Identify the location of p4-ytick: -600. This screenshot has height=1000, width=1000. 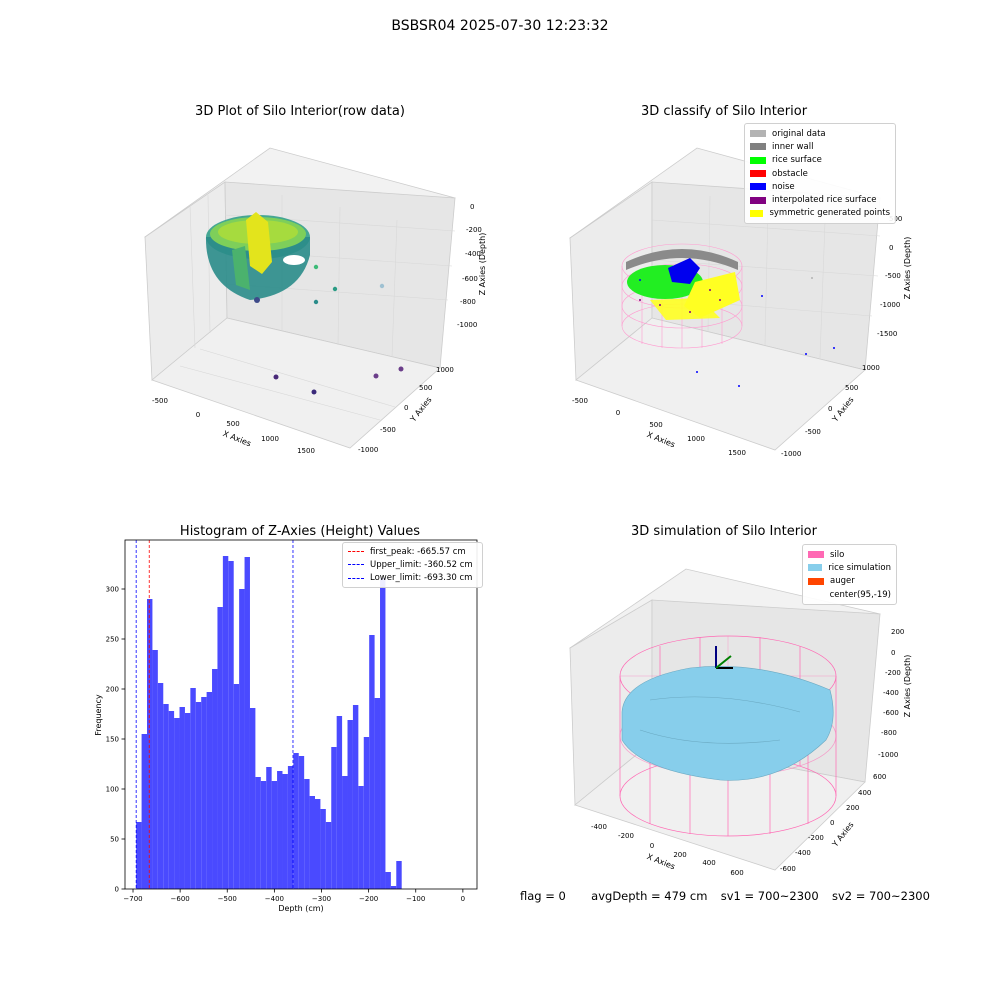
(788, 869).